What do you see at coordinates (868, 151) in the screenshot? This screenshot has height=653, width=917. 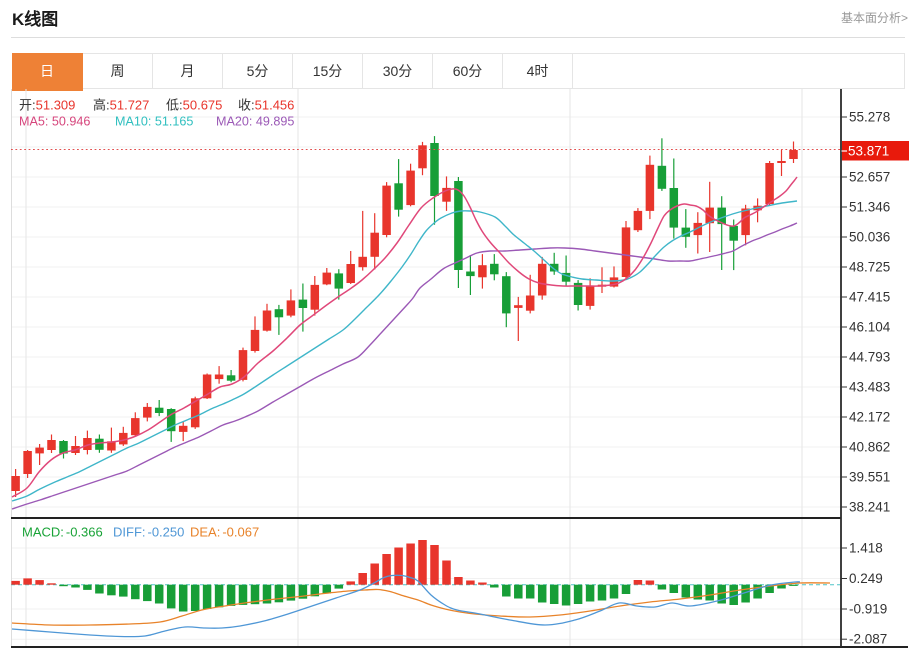 I see `svg-text: 53.871` at bounding box center [868, 151].